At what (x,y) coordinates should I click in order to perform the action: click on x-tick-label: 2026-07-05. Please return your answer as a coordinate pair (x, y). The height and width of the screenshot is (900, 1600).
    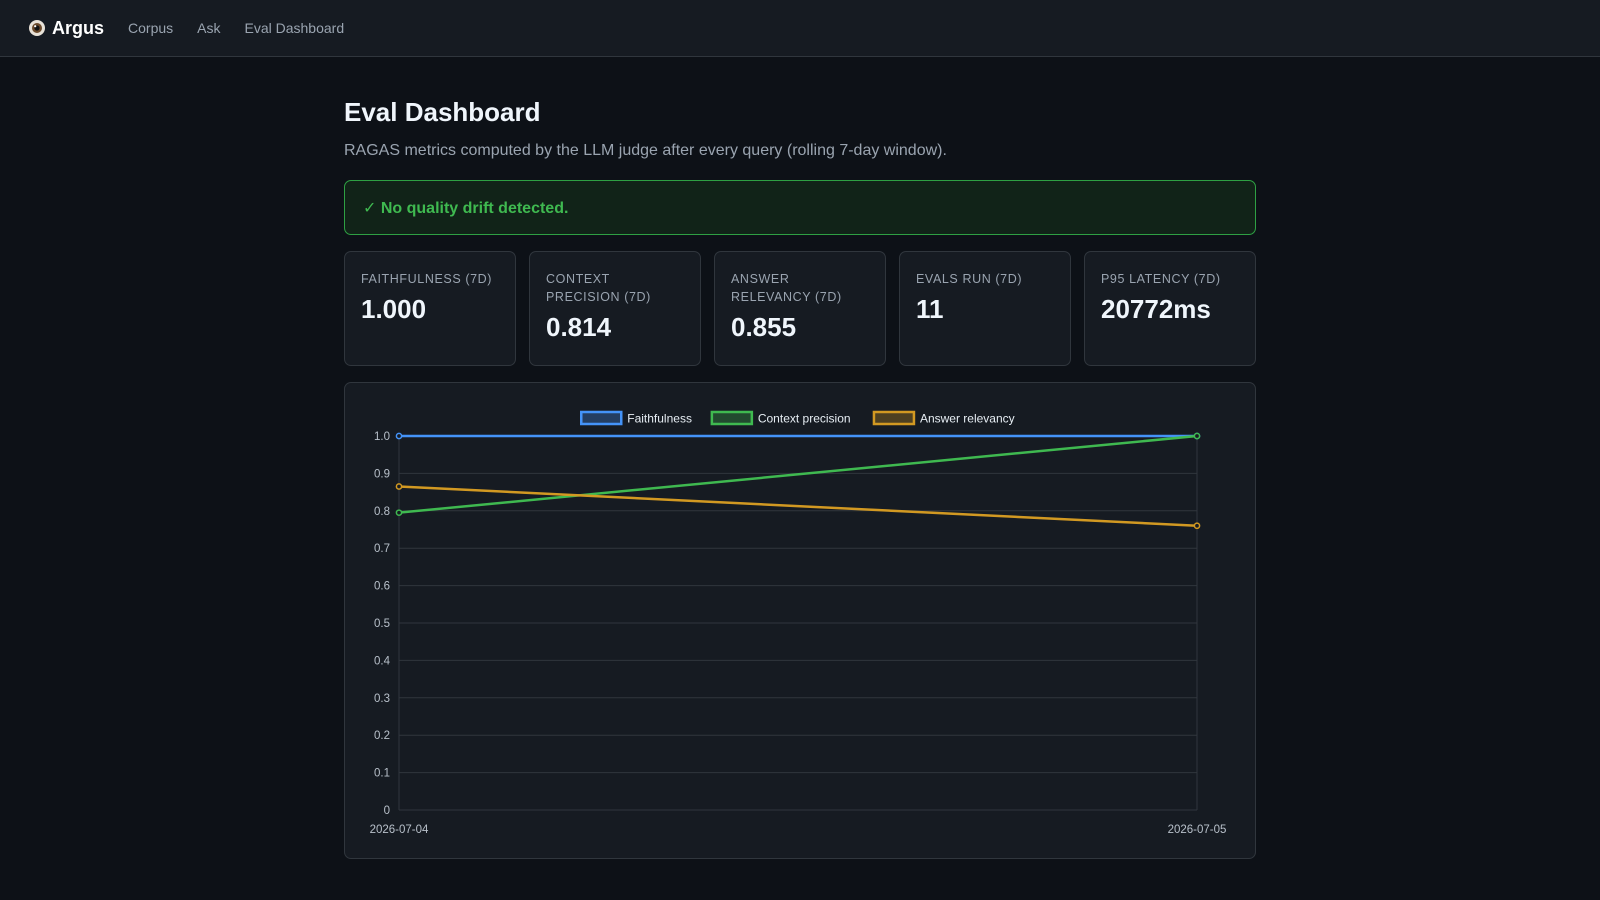
    Looking at the image, I should click on (1197, 830).